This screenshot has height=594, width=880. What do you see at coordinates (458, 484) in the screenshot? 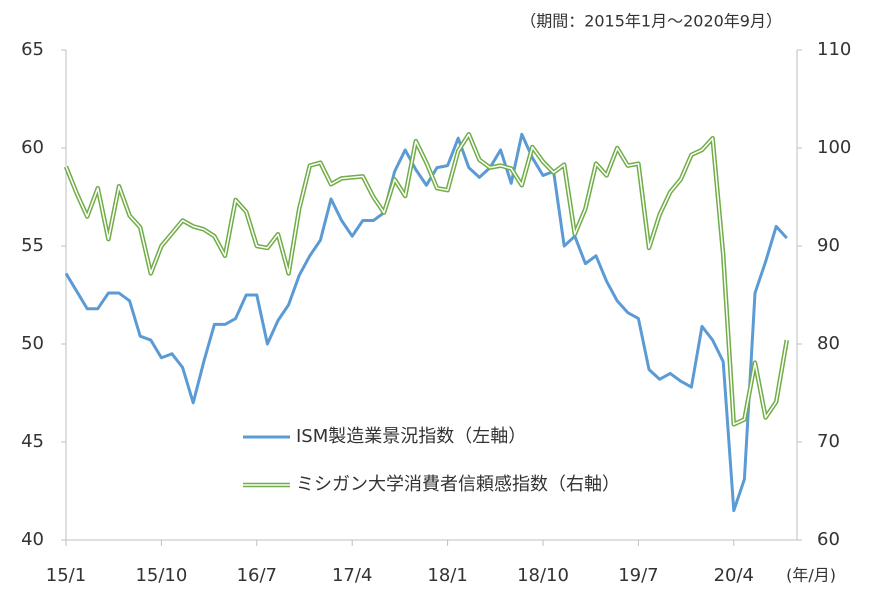
I see `legend-label: ミシガン大学消費者信頼感指数（右軸）` at bounding box center [458, 484].